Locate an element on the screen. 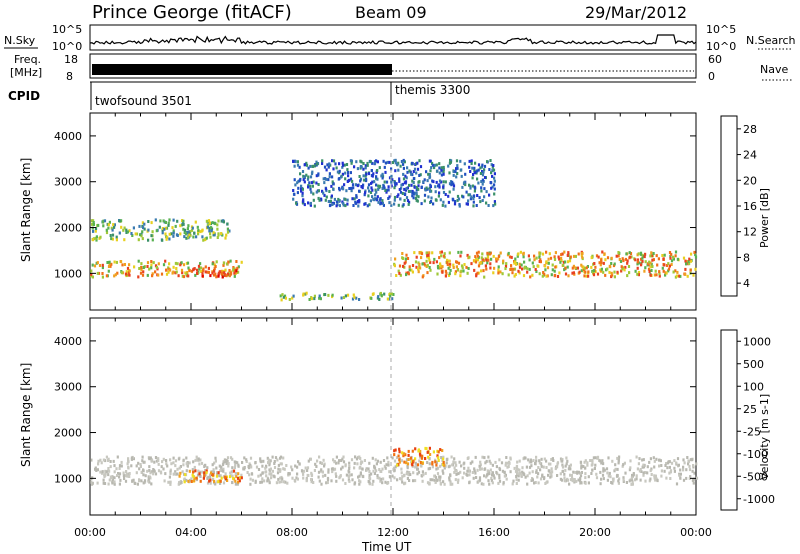 This screenshot has width=800, height=554. colorbar-tick-label: -500 is located at coordinates (755, 476).